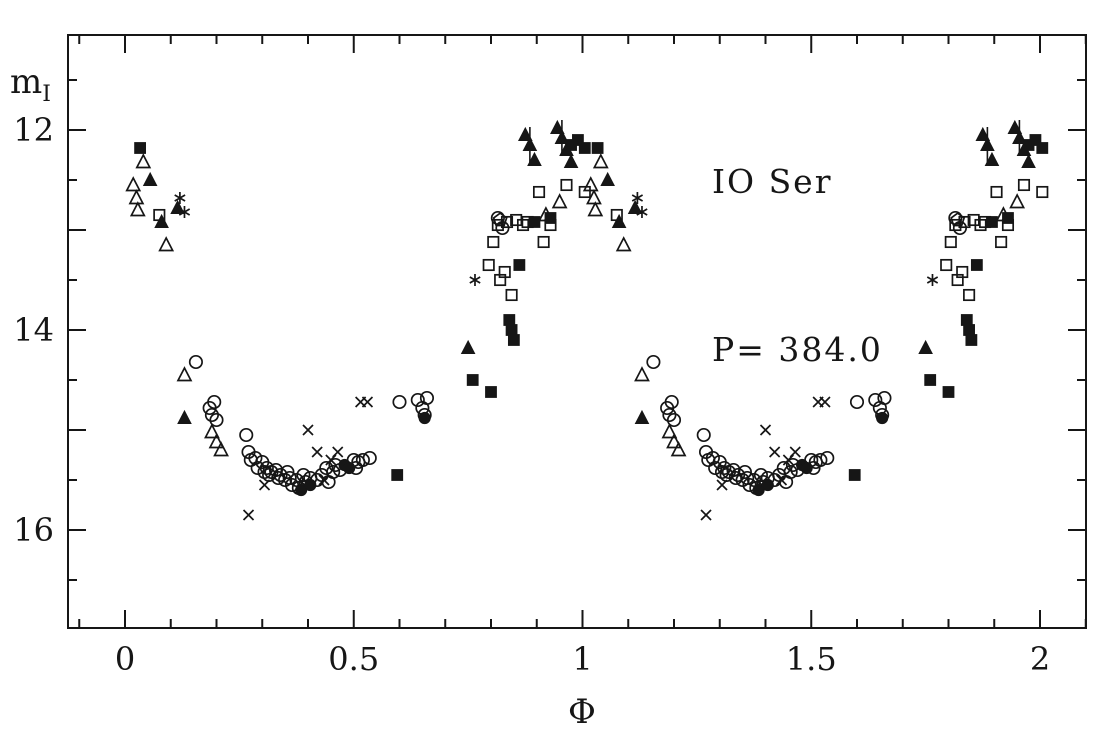  Describe the element at coordinates (33, 330) in the screenshot. I see `y-tick-label: 14` at that location.